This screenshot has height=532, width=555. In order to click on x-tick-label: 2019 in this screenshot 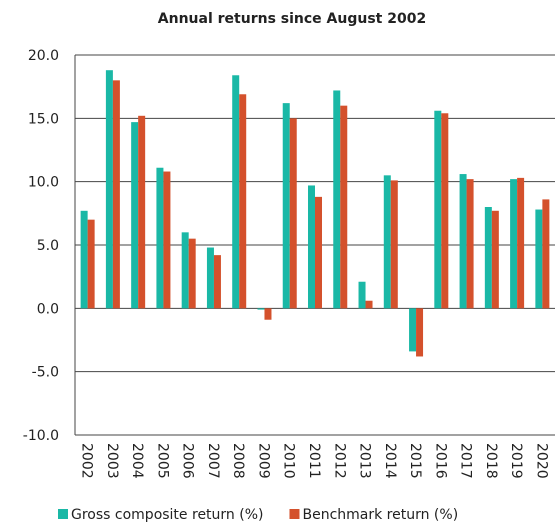, I will do `click(516, 461)`.